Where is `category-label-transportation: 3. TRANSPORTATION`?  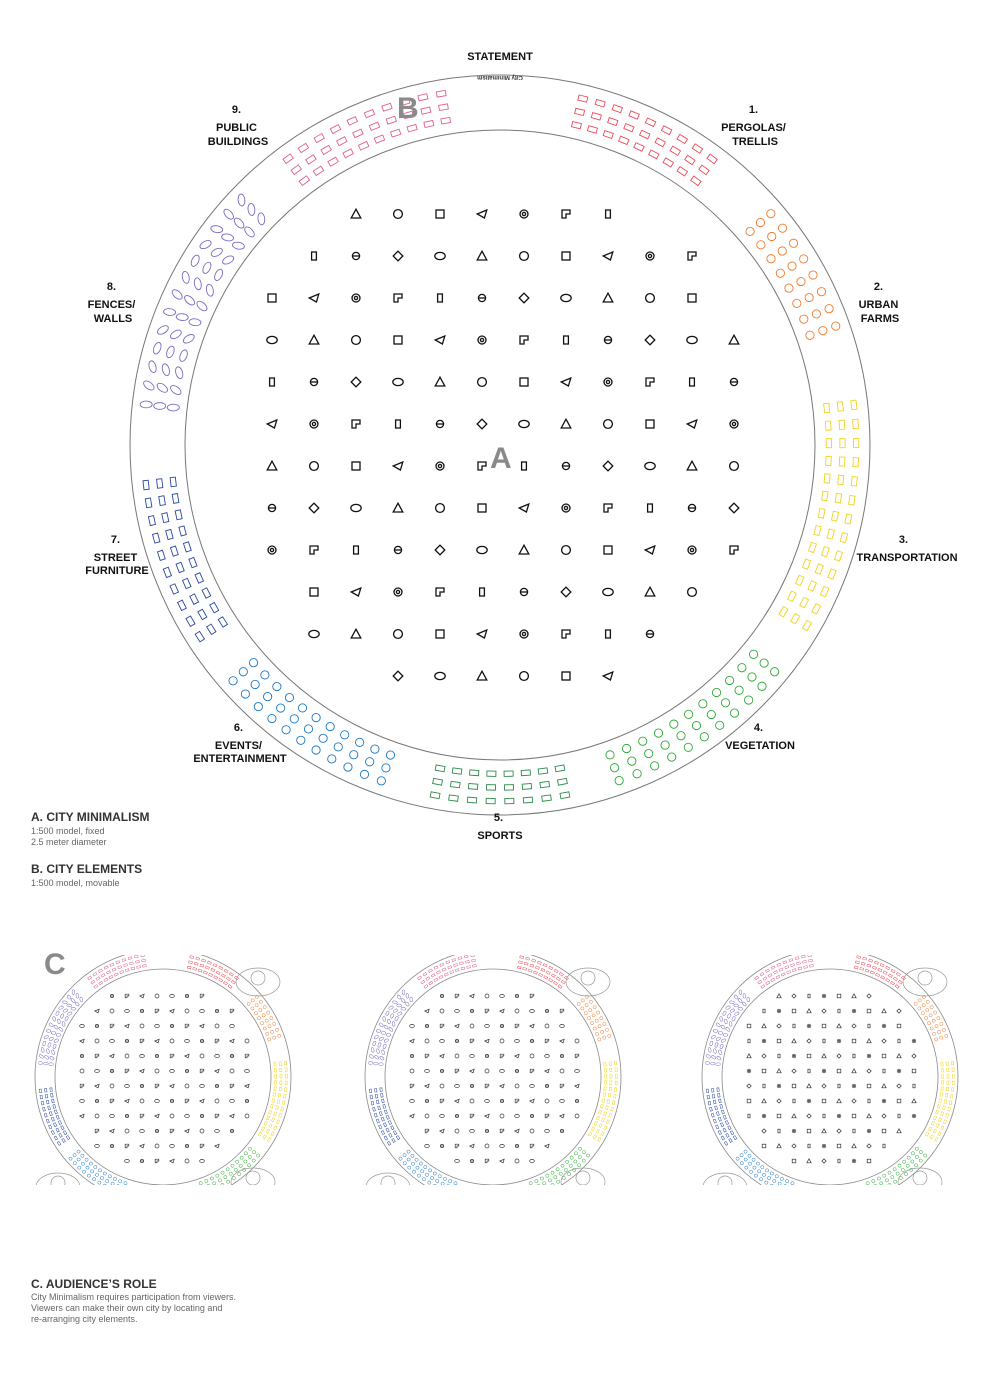
category-label-transportation: 3. TRANSPORTATION is located at coordinates (906, 549).